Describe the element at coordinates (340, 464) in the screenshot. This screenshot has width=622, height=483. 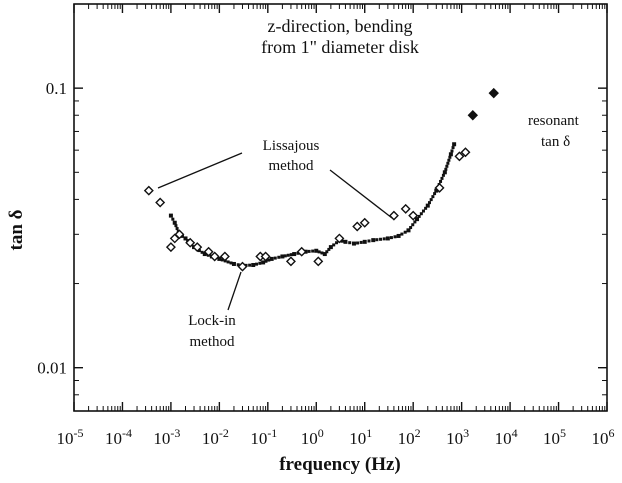
I see `x-axis-title: frequency (Hz)` at that location.